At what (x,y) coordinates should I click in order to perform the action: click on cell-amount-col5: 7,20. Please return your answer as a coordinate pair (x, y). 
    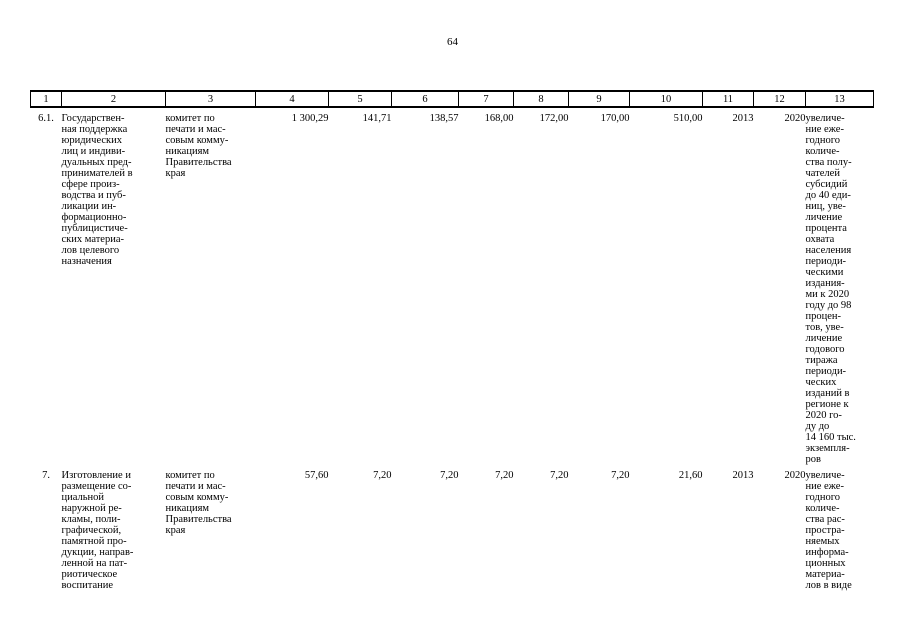
    Looking at the image, I should click on (382, 475).